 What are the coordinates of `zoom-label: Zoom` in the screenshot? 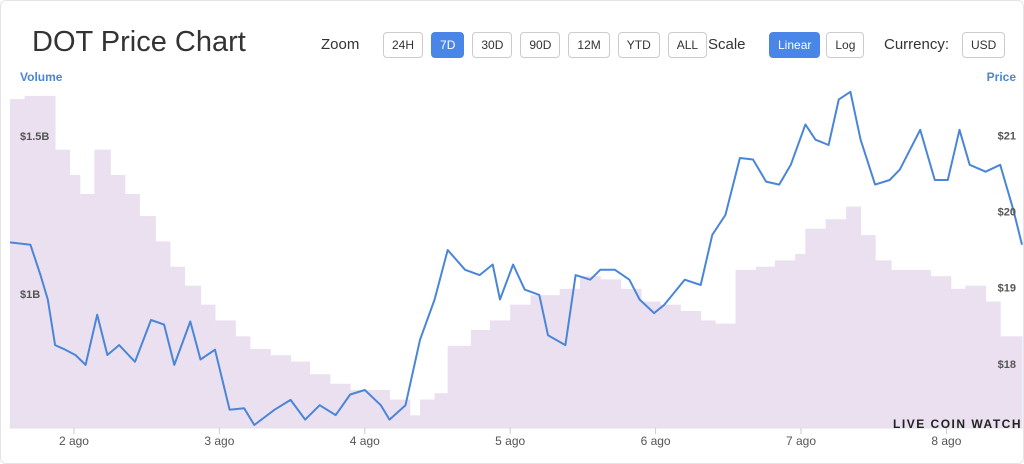 It's located at (340, 44).